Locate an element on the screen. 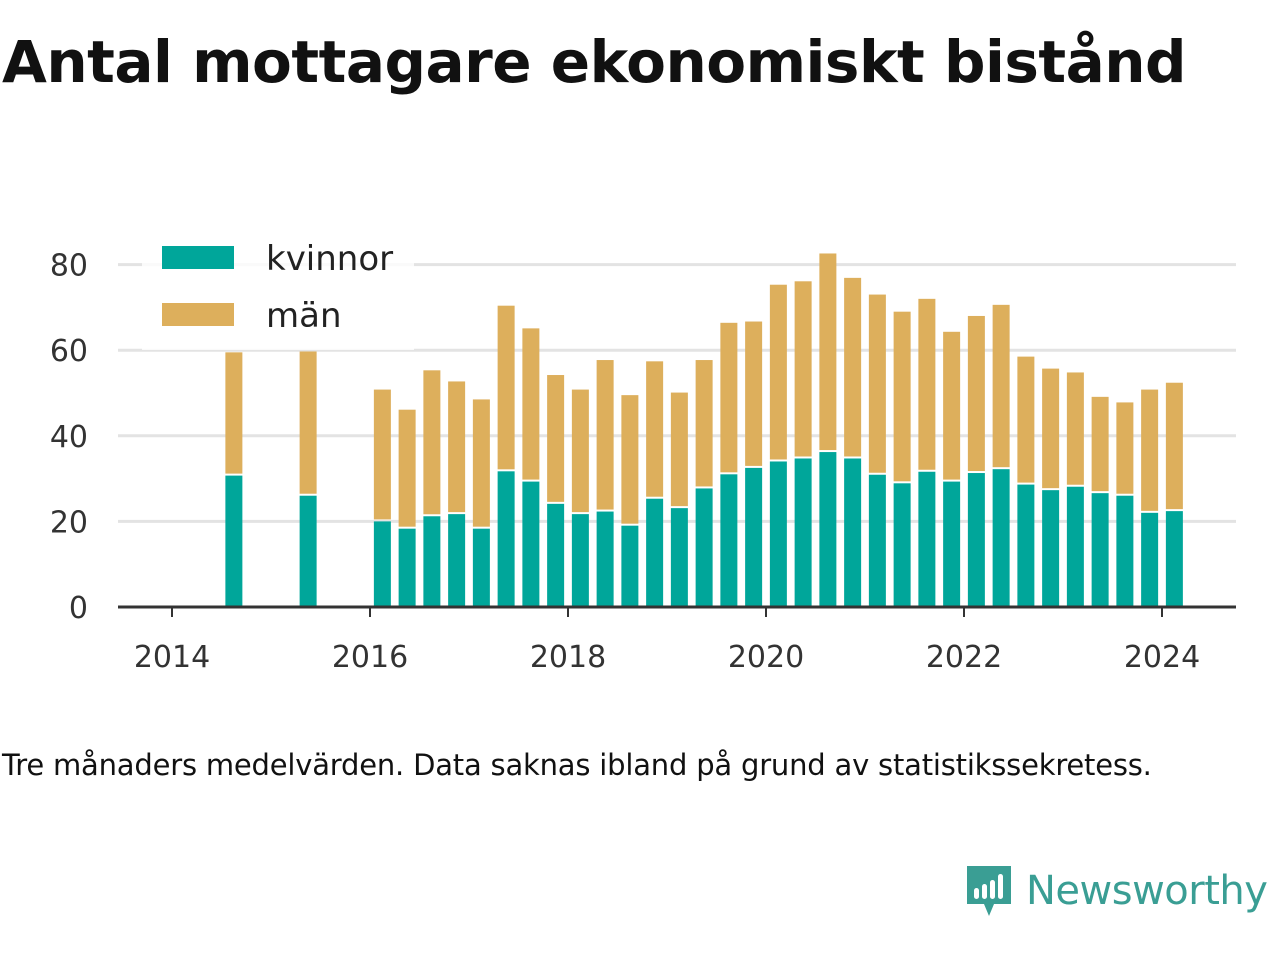 The image size is (1280, 960). legend: kvinnor män is located at coordinates (278, 291).